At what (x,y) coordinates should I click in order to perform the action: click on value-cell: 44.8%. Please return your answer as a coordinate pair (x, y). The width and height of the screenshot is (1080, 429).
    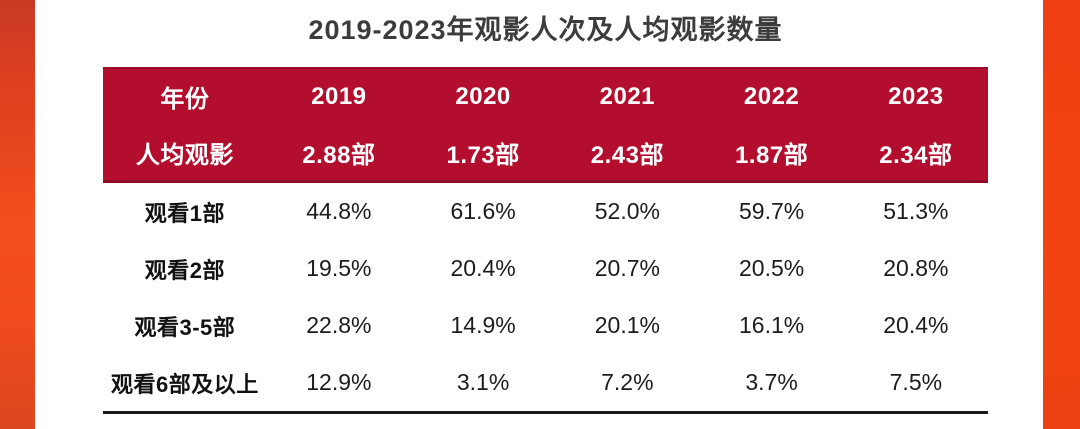
    Looking at the image, I should click on (339, 211).